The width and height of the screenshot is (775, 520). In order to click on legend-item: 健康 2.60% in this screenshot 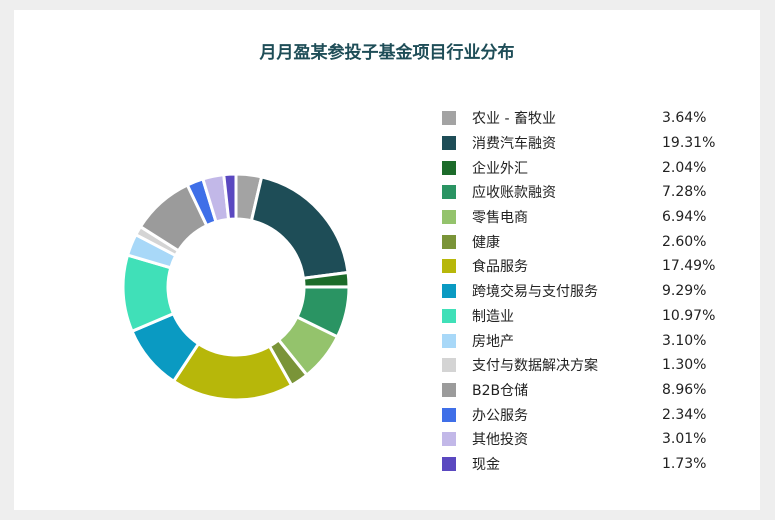, I will do `click(592, 241)`.